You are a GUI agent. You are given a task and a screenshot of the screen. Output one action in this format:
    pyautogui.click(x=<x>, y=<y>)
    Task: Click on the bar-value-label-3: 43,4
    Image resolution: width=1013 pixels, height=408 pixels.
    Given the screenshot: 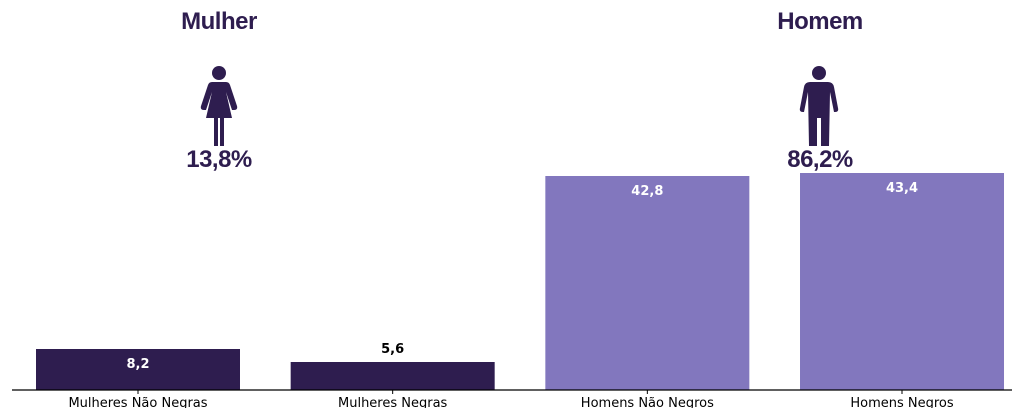 What is the action you would take?
    pyautogui.click(x=902, y=188)
    